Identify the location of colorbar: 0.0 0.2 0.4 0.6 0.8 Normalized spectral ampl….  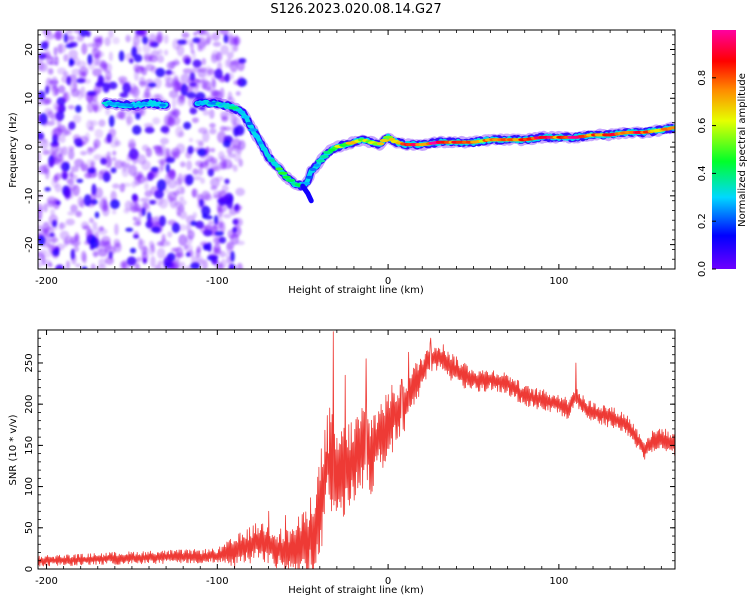
(722, 153).